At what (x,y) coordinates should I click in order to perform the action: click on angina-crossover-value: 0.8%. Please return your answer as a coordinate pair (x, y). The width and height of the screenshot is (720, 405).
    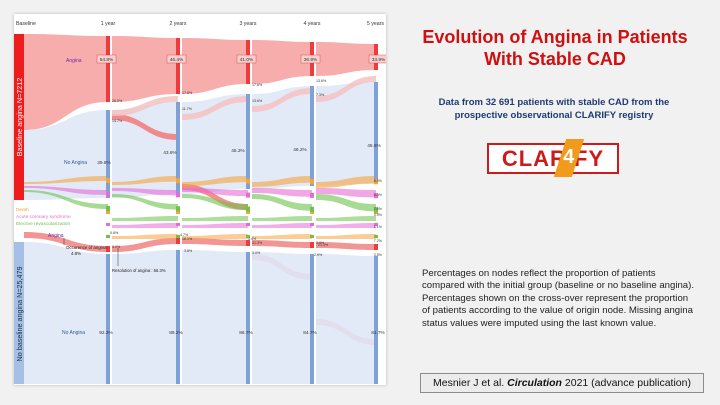
    Looking at the image, I should click on (114, 233).